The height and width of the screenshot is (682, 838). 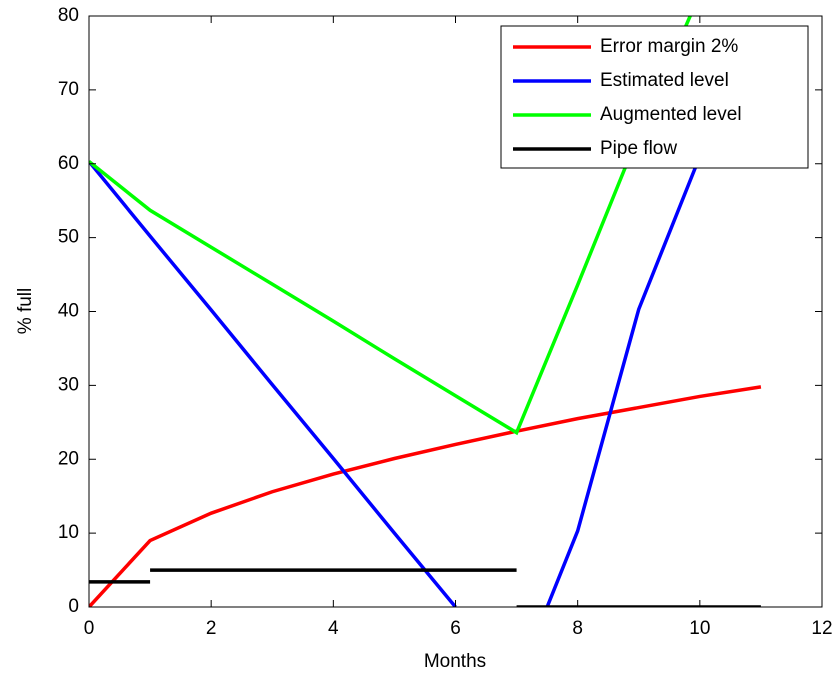 I want to click on legend-box, so click(x=654, y=97).